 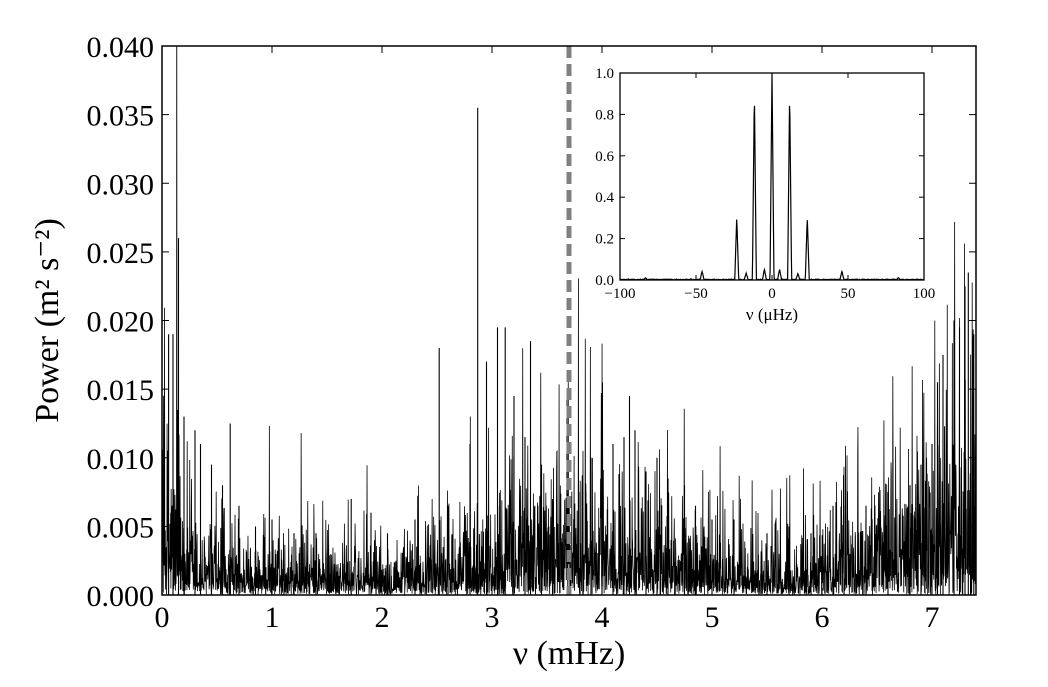 I want to click on main-xtick-label: 7, so click(x=932, y=617).